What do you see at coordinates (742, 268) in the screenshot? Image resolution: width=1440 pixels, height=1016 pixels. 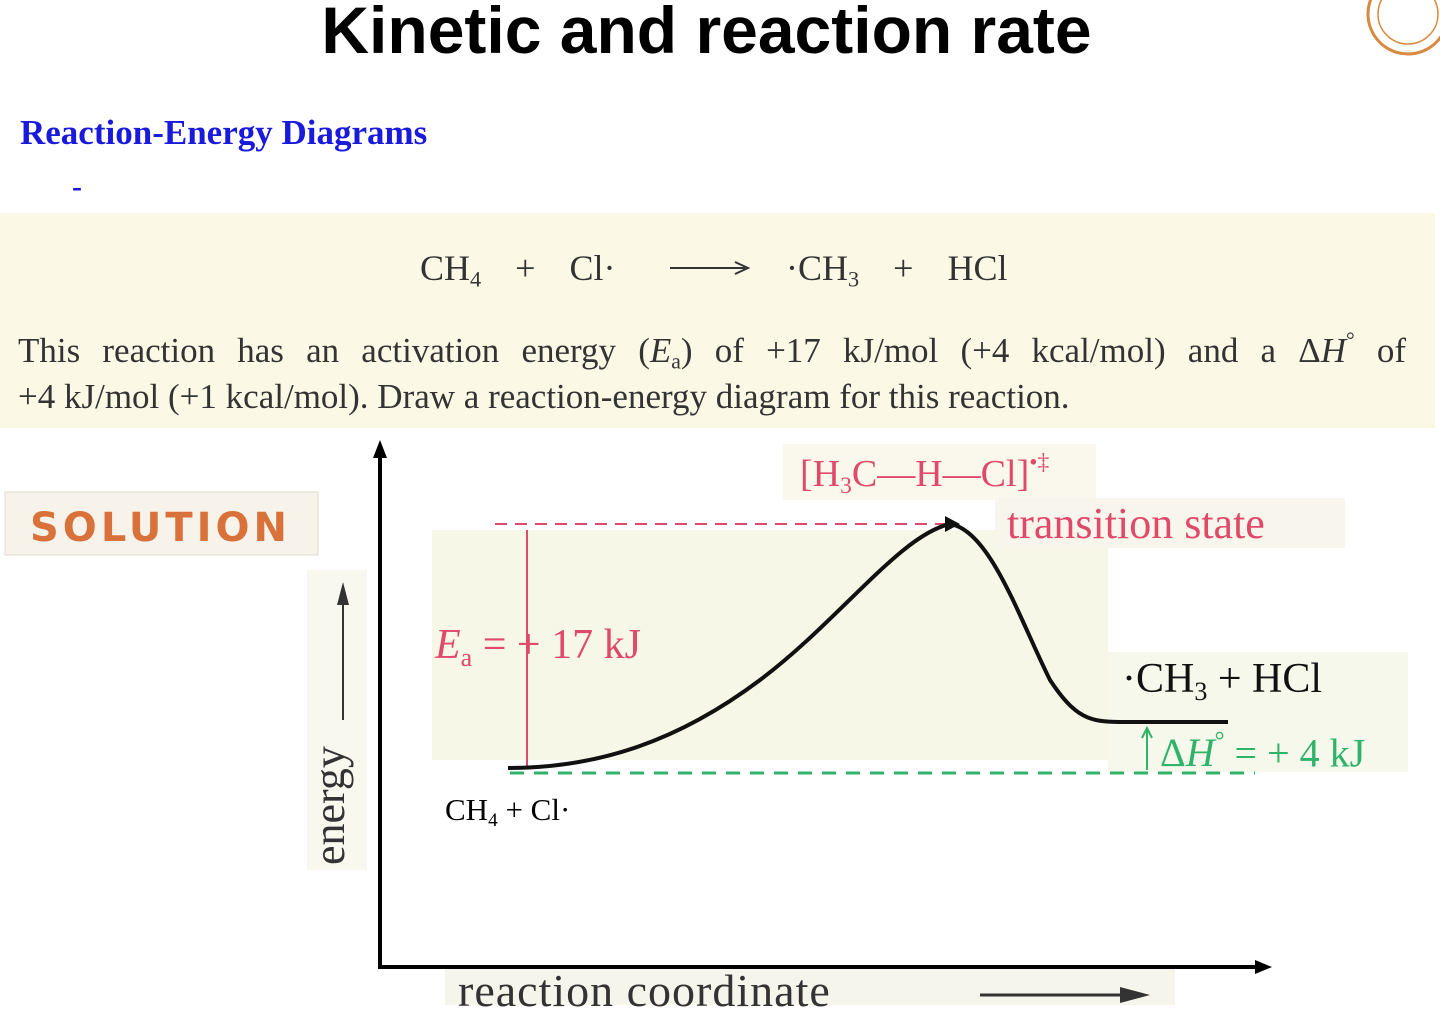 I see `reaction-arrowhead` at bounding box center [742, 268].